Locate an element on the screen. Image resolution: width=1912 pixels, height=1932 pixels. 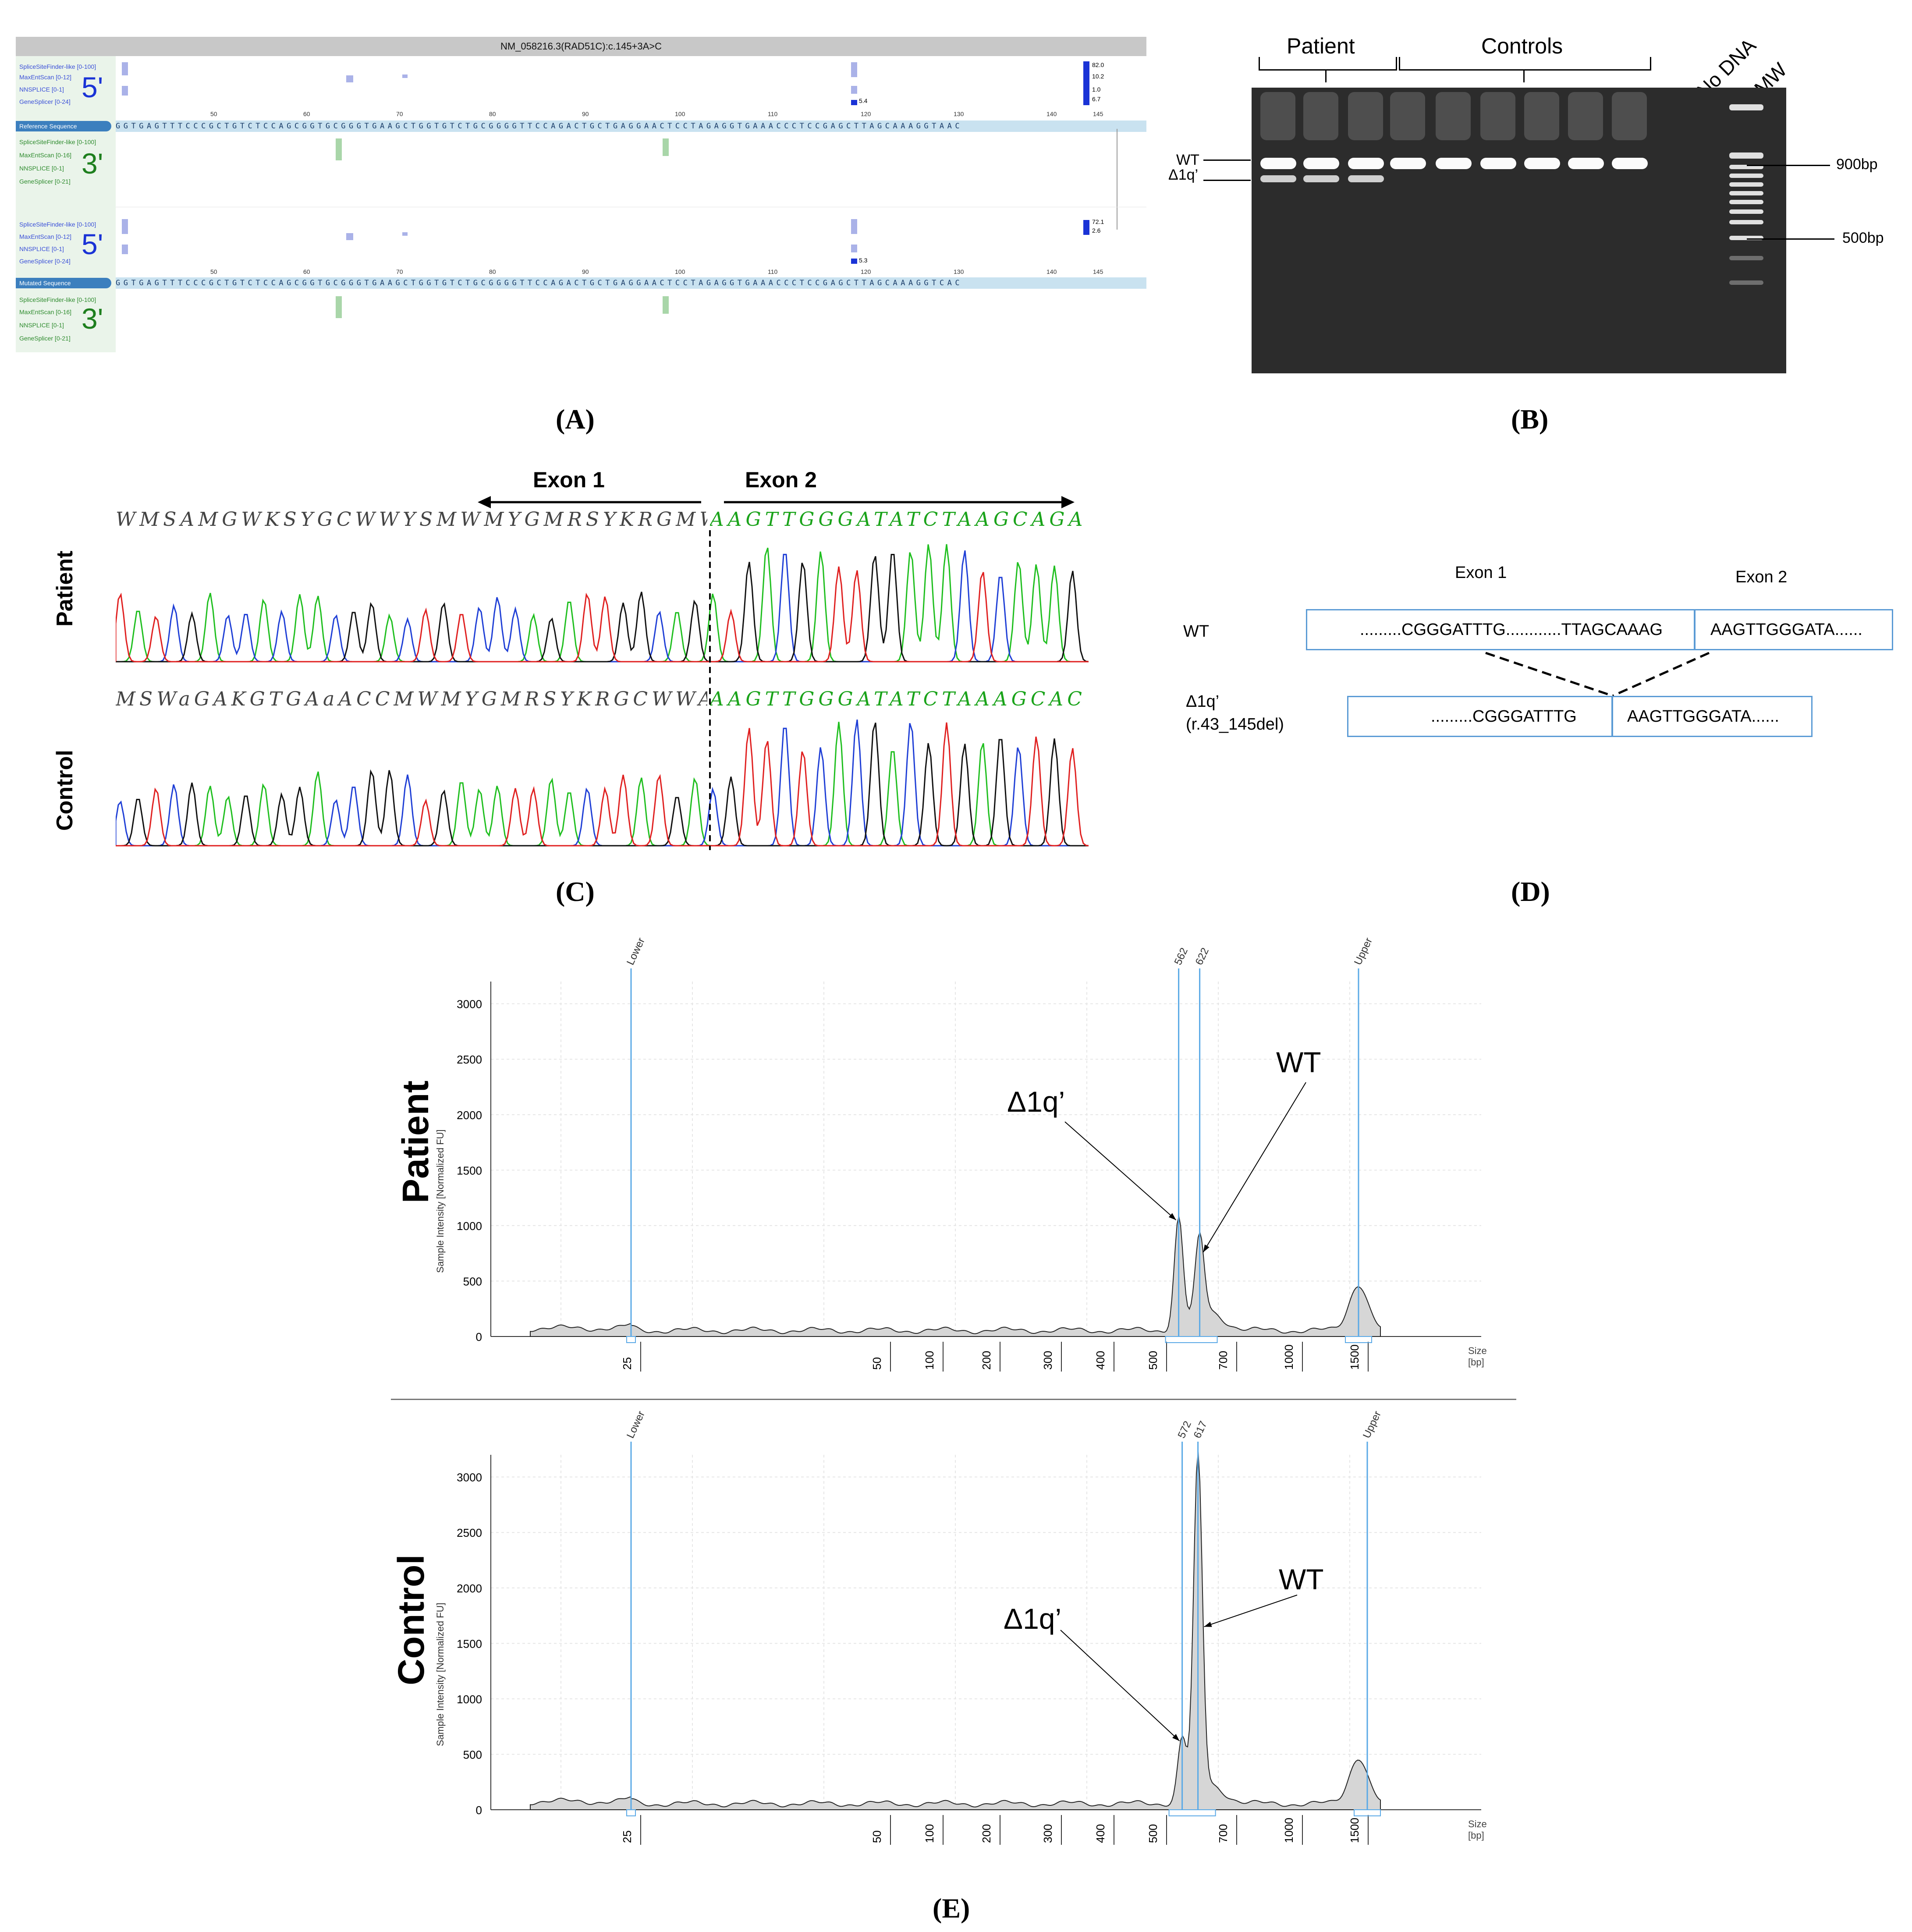
wt-exon1-box: .........CGGGATTTG............TTAGCAAAG is located at coordinates (1501, 630).